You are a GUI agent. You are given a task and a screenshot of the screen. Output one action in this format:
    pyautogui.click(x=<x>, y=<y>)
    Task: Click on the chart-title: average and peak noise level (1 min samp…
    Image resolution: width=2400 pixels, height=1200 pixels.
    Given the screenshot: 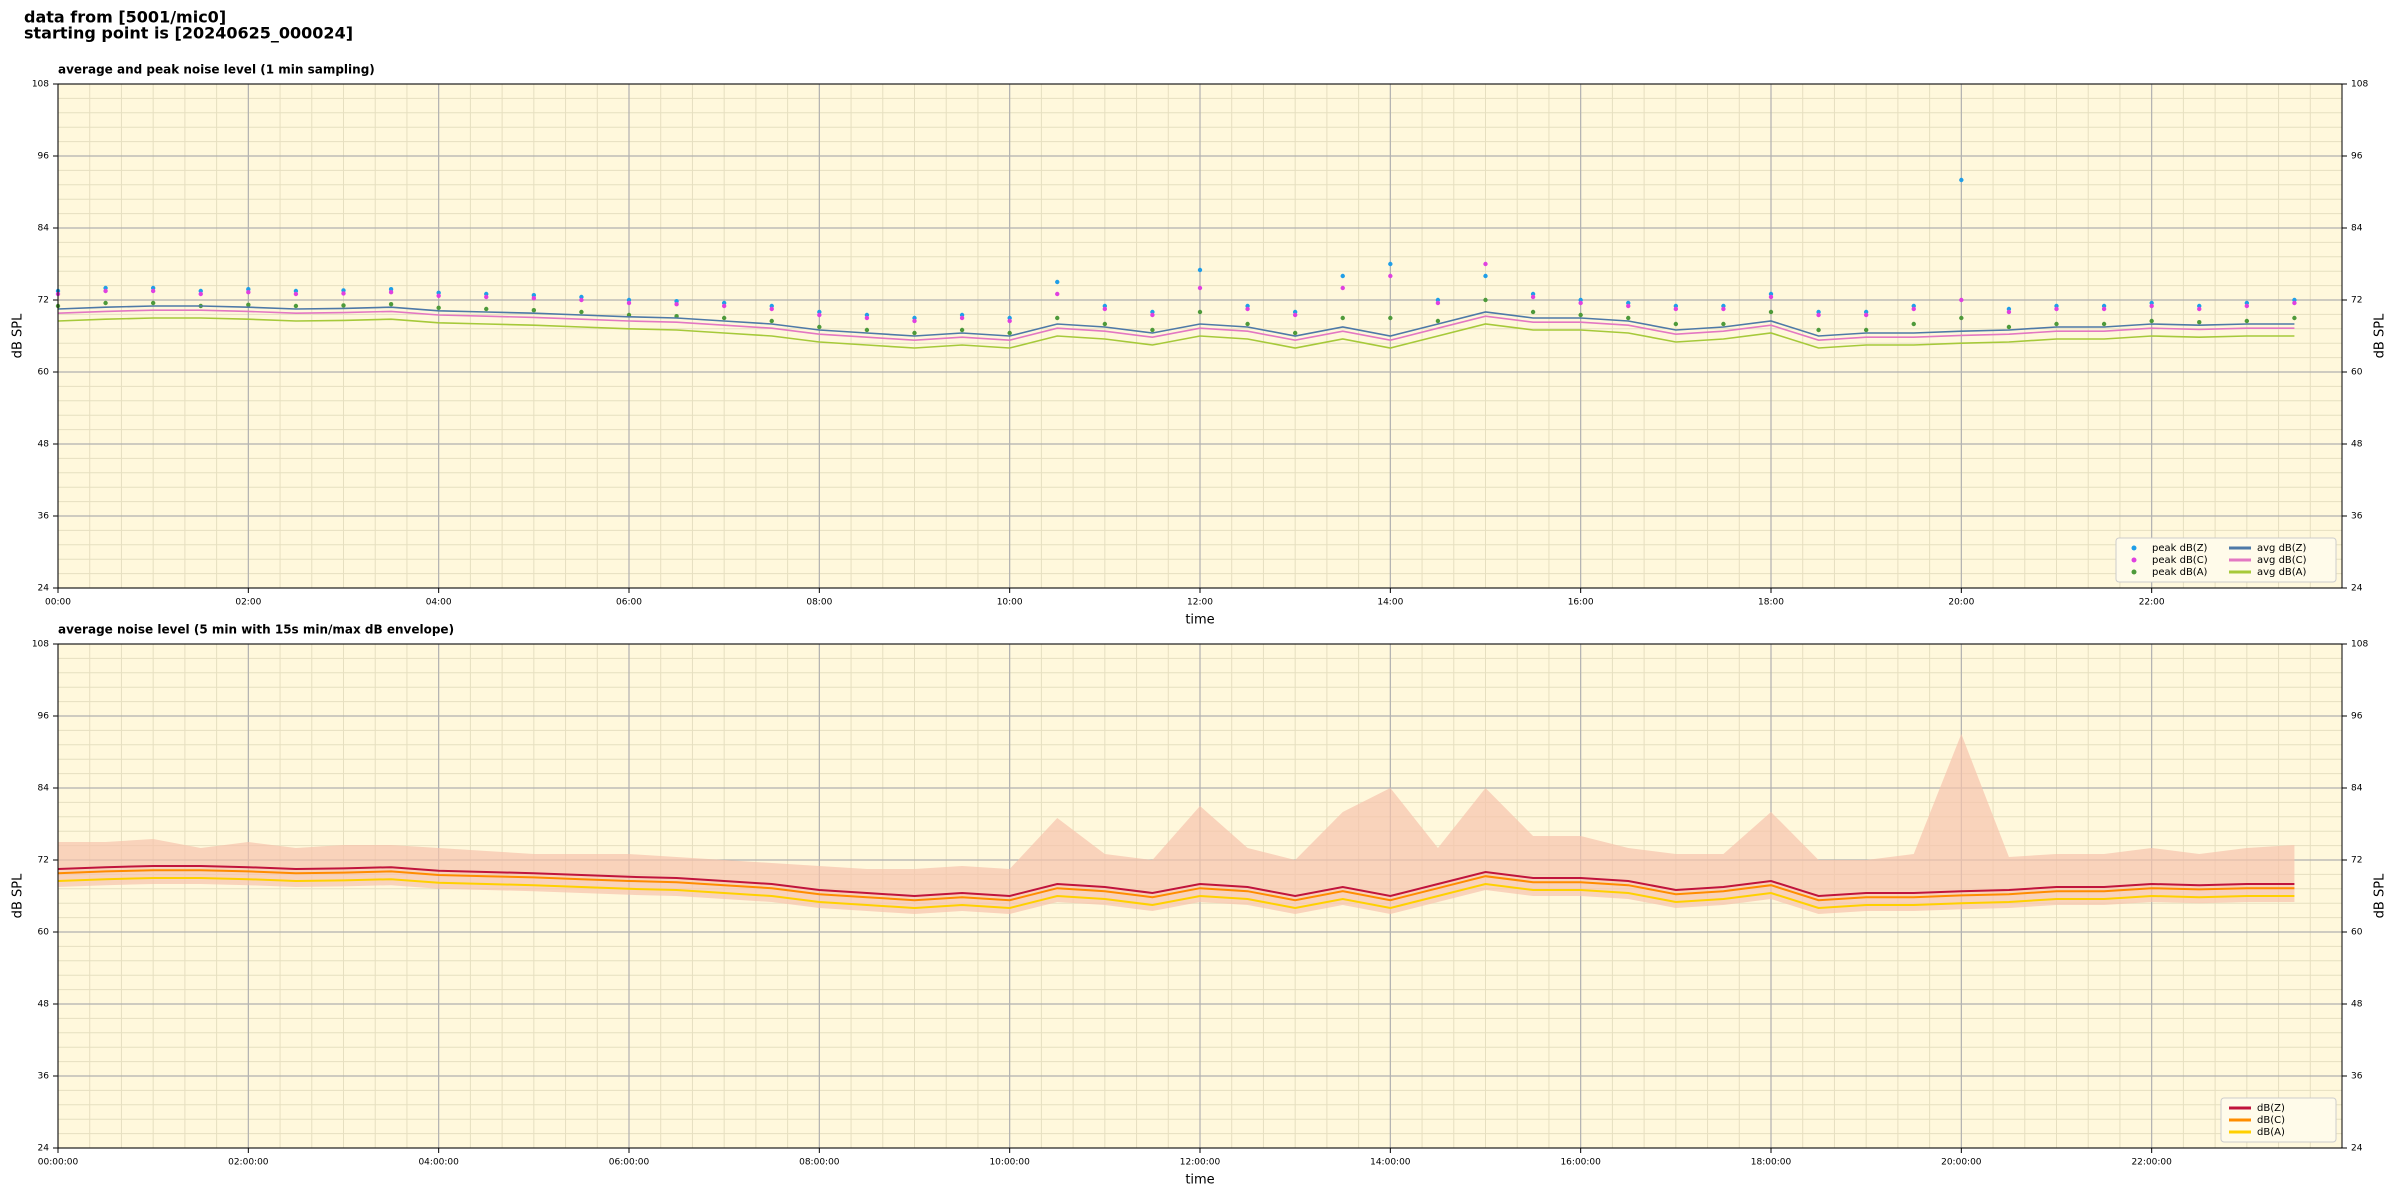 What is the action you would take?
    pyautogui.click(x=216, y=70)
    